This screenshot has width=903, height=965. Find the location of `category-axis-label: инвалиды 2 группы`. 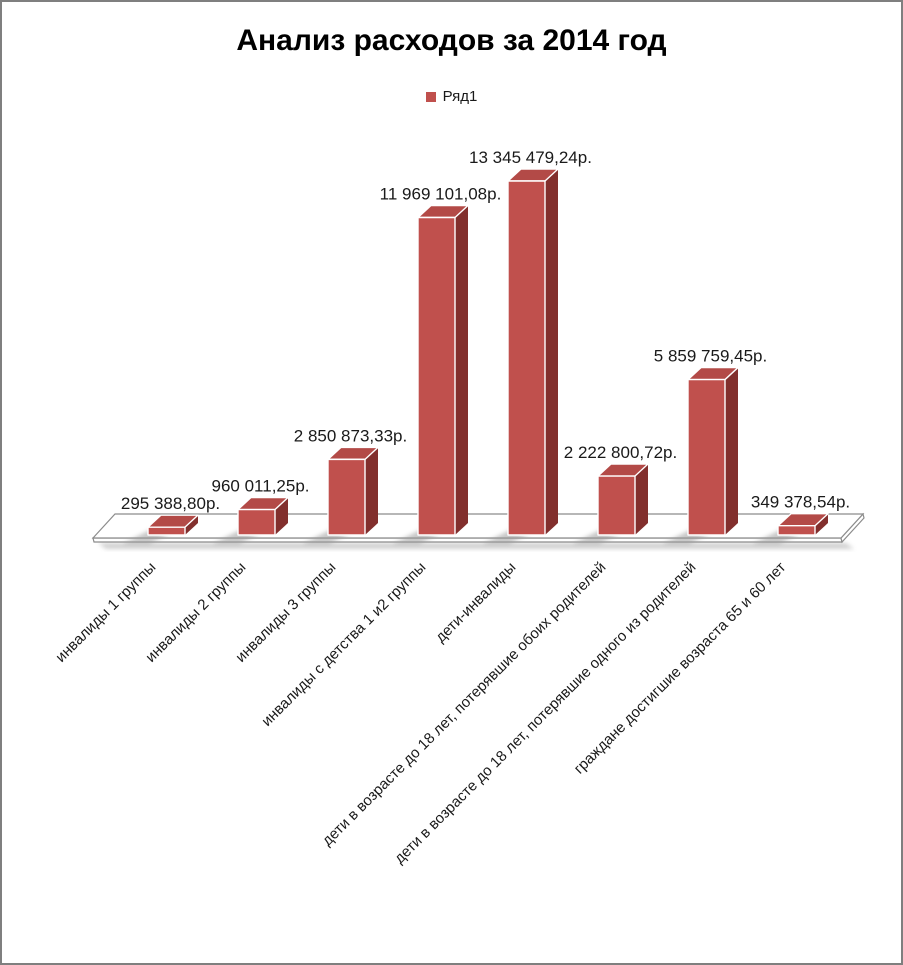

category-axis-label: инвалиды 2 группы is located at coordinates (195, 612).